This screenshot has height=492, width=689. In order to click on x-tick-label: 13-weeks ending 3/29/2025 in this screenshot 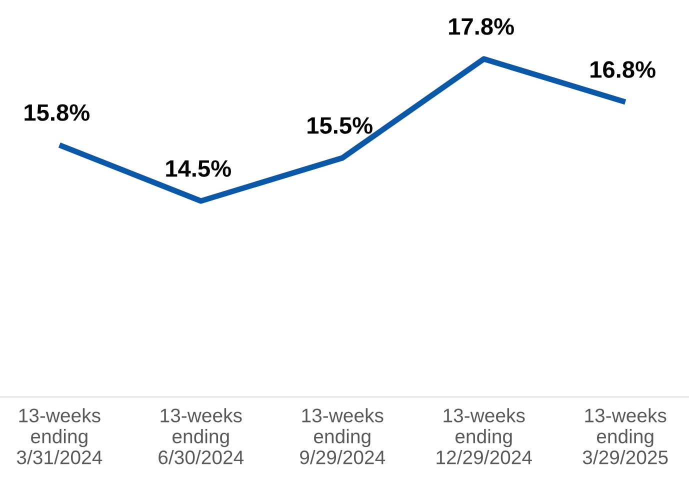, I will do `click(625, 436)`.